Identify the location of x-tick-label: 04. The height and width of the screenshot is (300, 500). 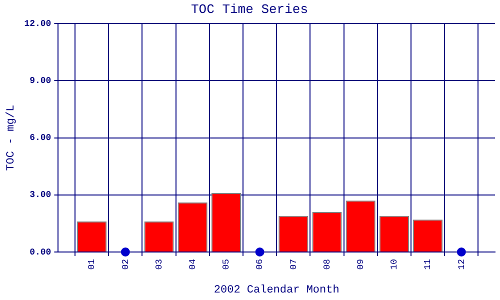
(193, 264).